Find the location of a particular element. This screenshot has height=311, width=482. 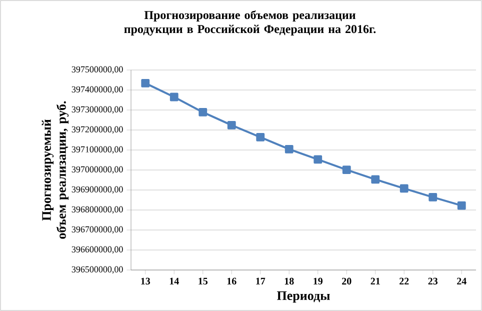

y-tick-label: 397200000,00 is located at coordinates (97, 130).